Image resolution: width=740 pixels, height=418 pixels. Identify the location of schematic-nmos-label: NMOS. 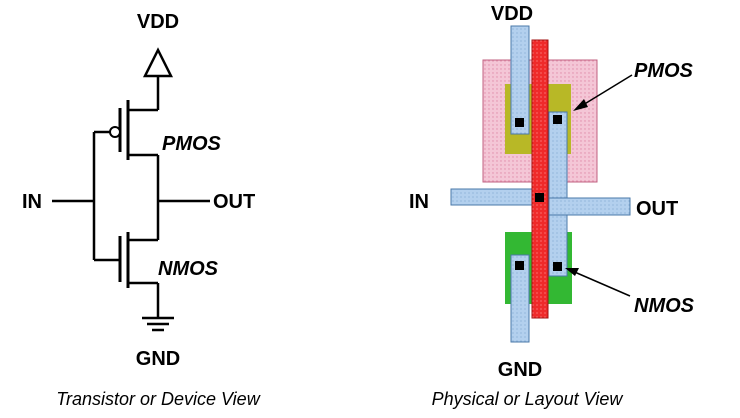
(188, 269).